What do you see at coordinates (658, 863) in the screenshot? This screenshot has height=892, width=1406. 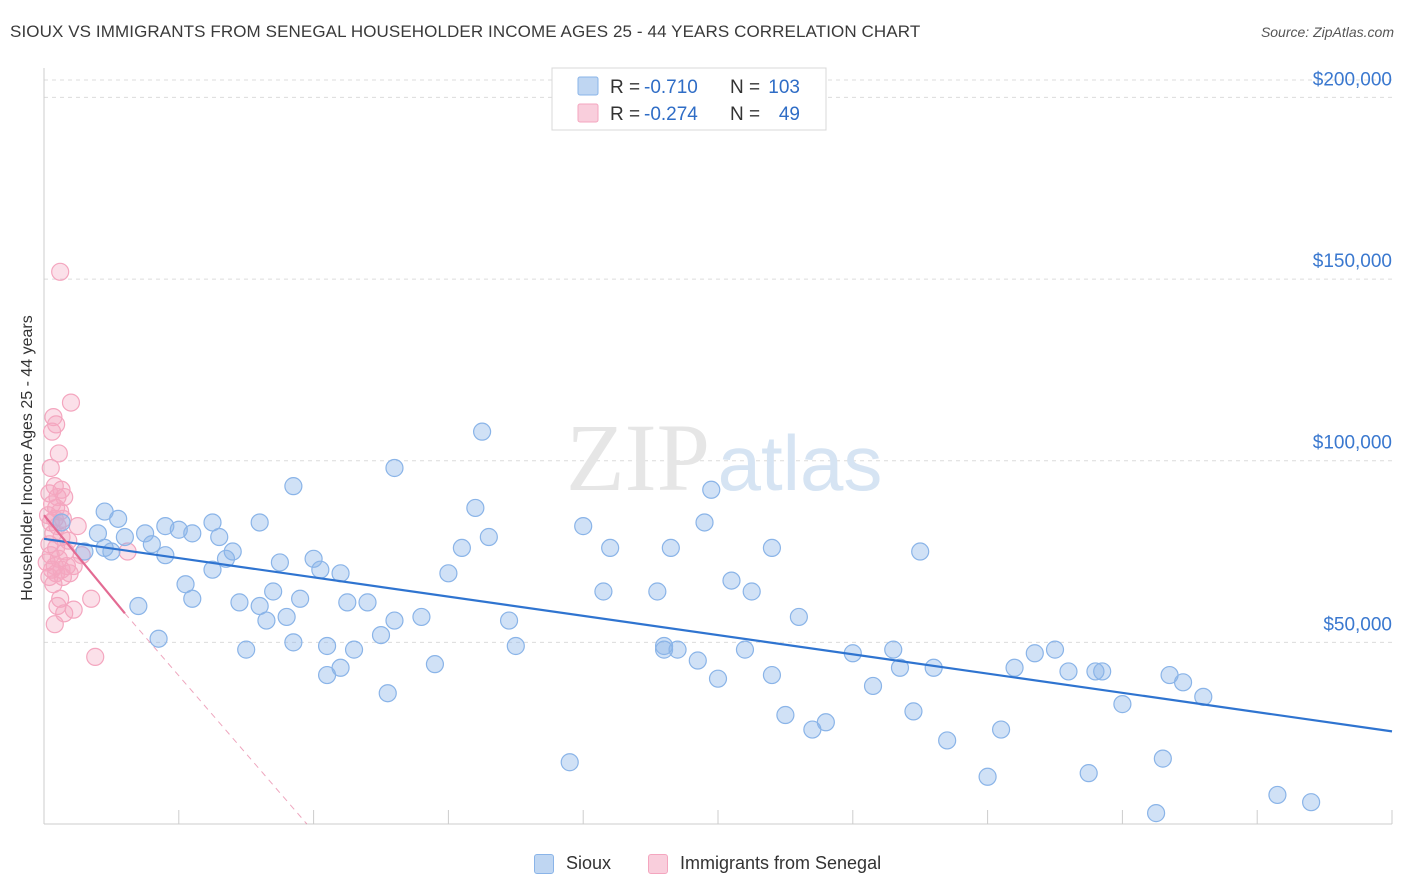 I see `legend-swatch-senegal-bottom` at bounding box center [658, 863].